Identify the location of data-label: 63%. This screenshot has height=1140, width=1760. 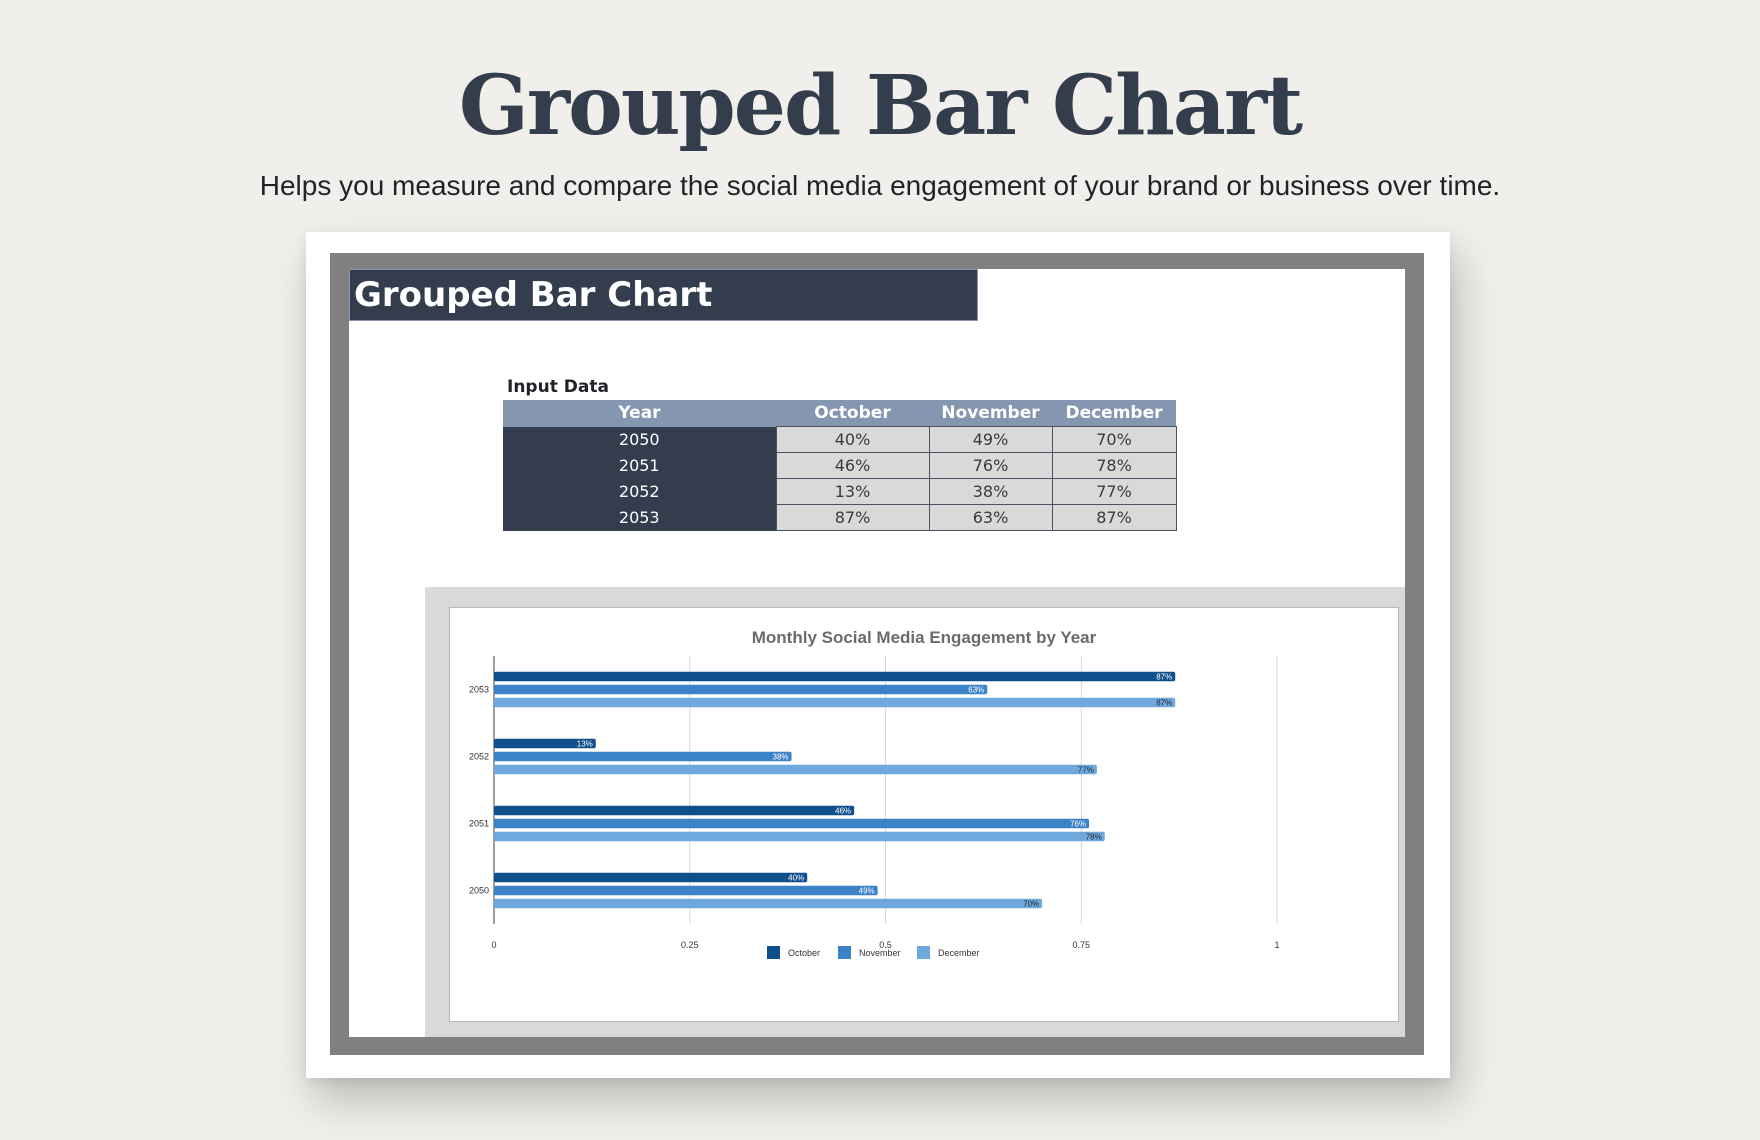
(976, 689).